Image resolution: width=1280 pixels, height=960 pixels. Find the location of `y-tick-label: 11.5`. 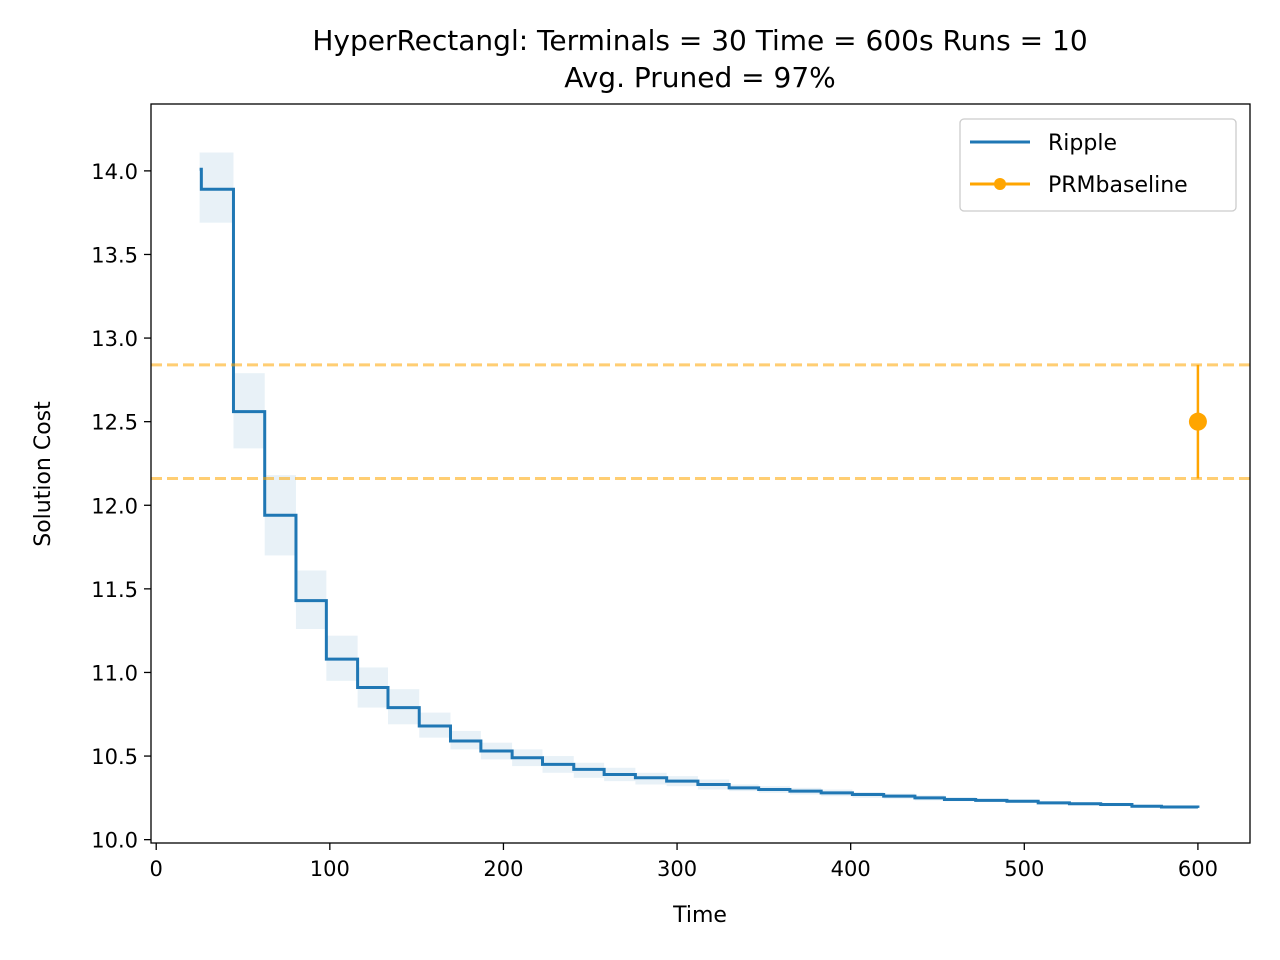

y-tick-label: 11.5 is located at coordinates (114, 590).